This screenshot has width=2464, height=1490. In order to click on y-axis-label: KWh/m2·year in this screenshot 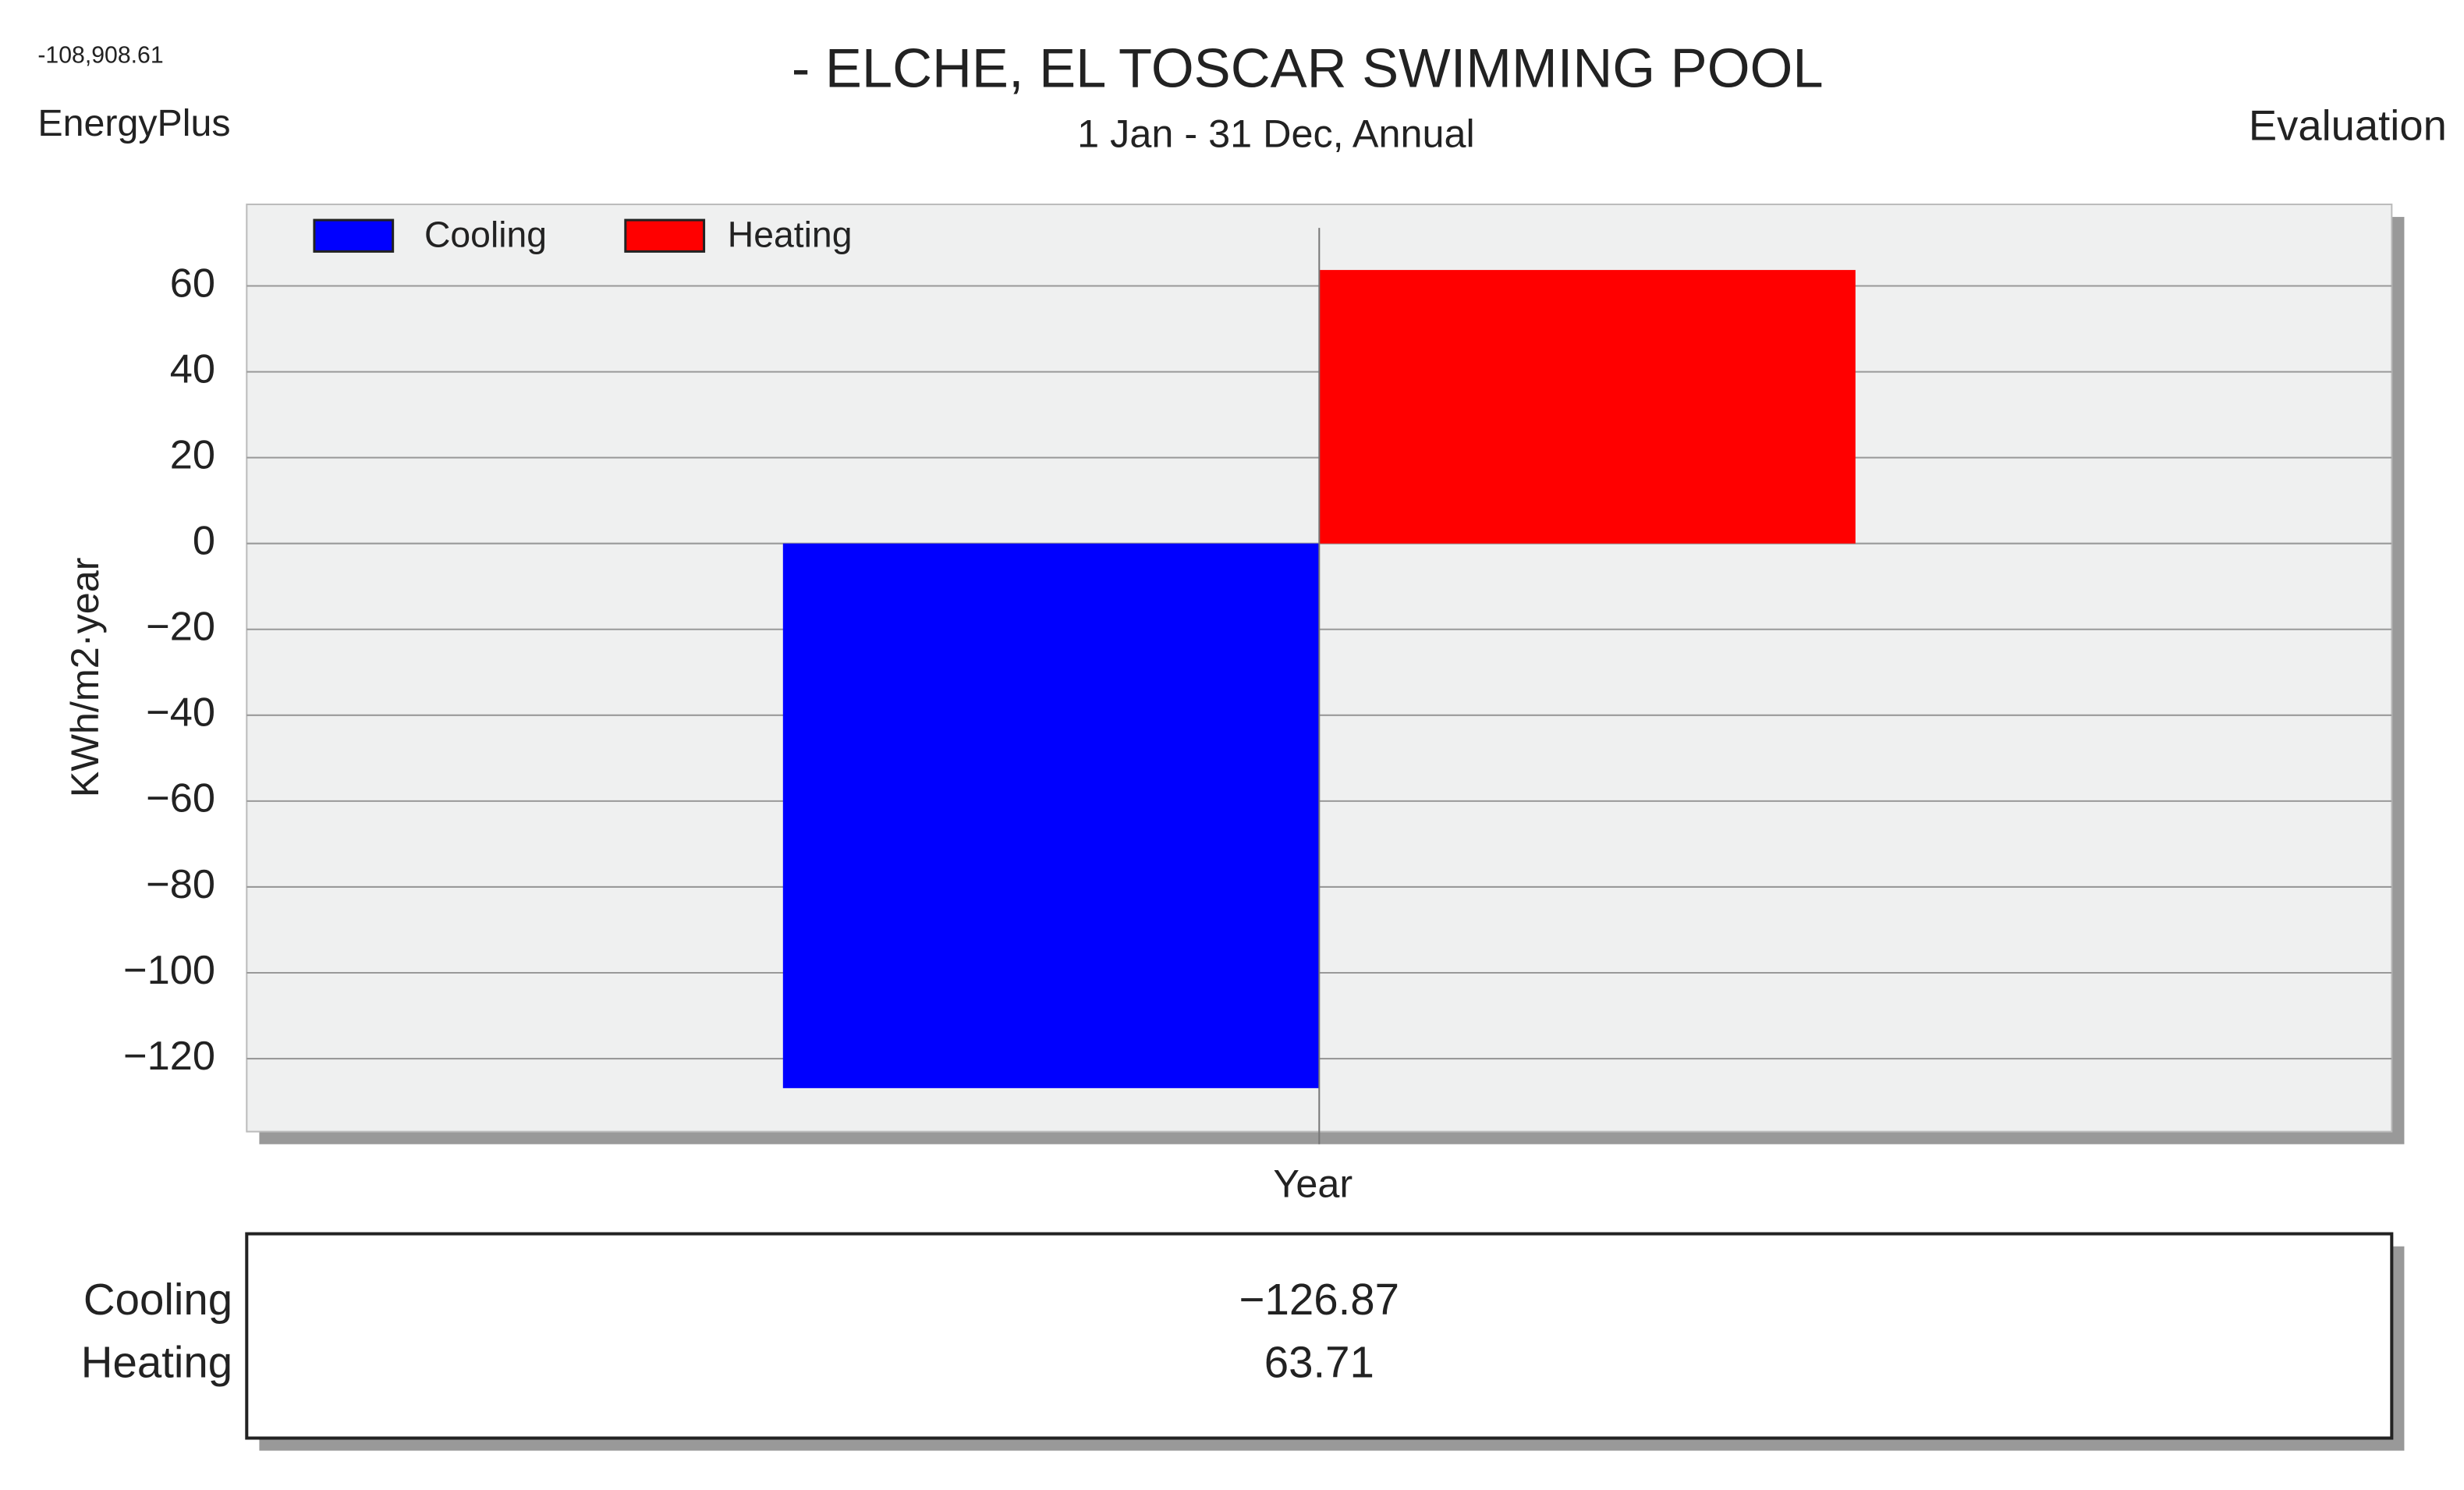, I will do `click(84, 677)`.